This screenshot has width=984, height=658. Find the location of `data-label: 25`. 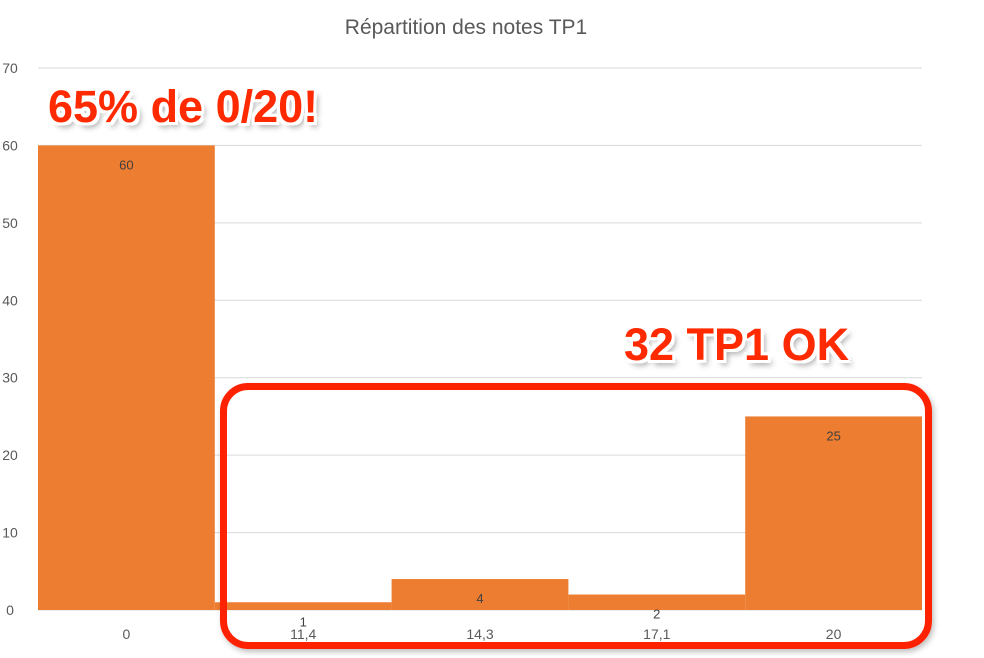

data-label: 25 is located at coordinates (833, 435).